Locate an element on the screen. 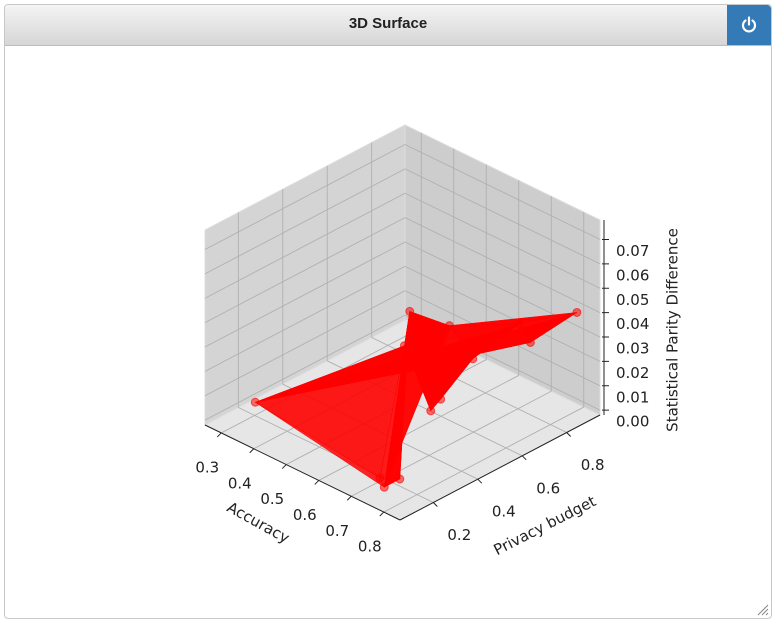 This screenshot has width=778, height=626. x-axis-line is located at coordinates (302, 472).